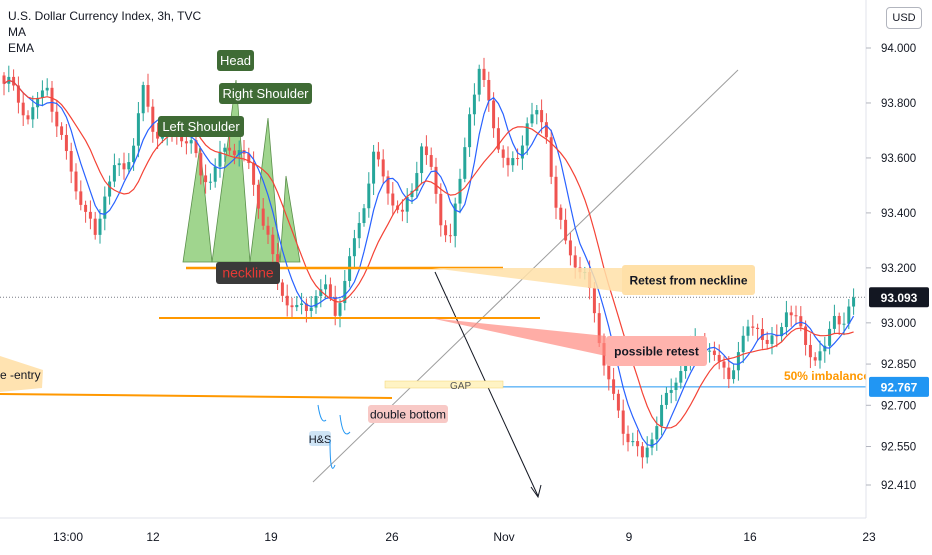  Describe the element at coordinates (899, 387) in the screenshot. I see `imbalance-price-badge: 92.767` at that location.